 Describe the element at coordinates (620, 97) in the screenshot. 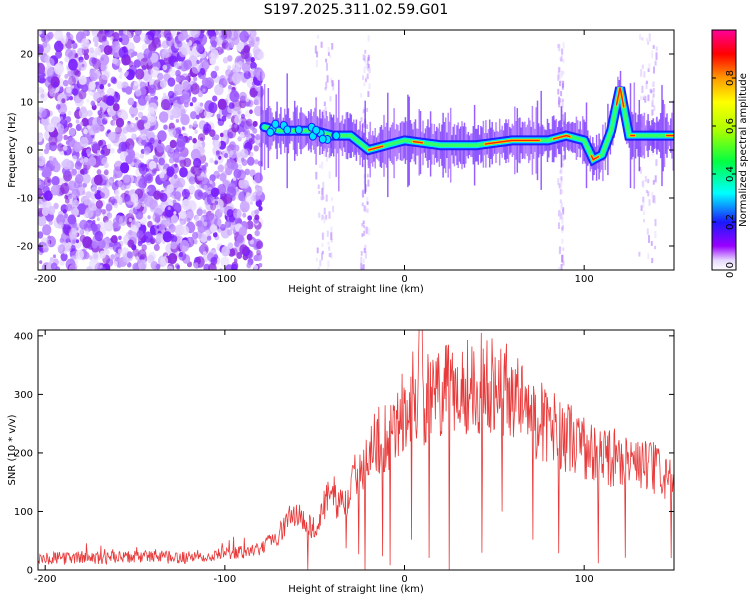

I see `signal-peak` at that location.